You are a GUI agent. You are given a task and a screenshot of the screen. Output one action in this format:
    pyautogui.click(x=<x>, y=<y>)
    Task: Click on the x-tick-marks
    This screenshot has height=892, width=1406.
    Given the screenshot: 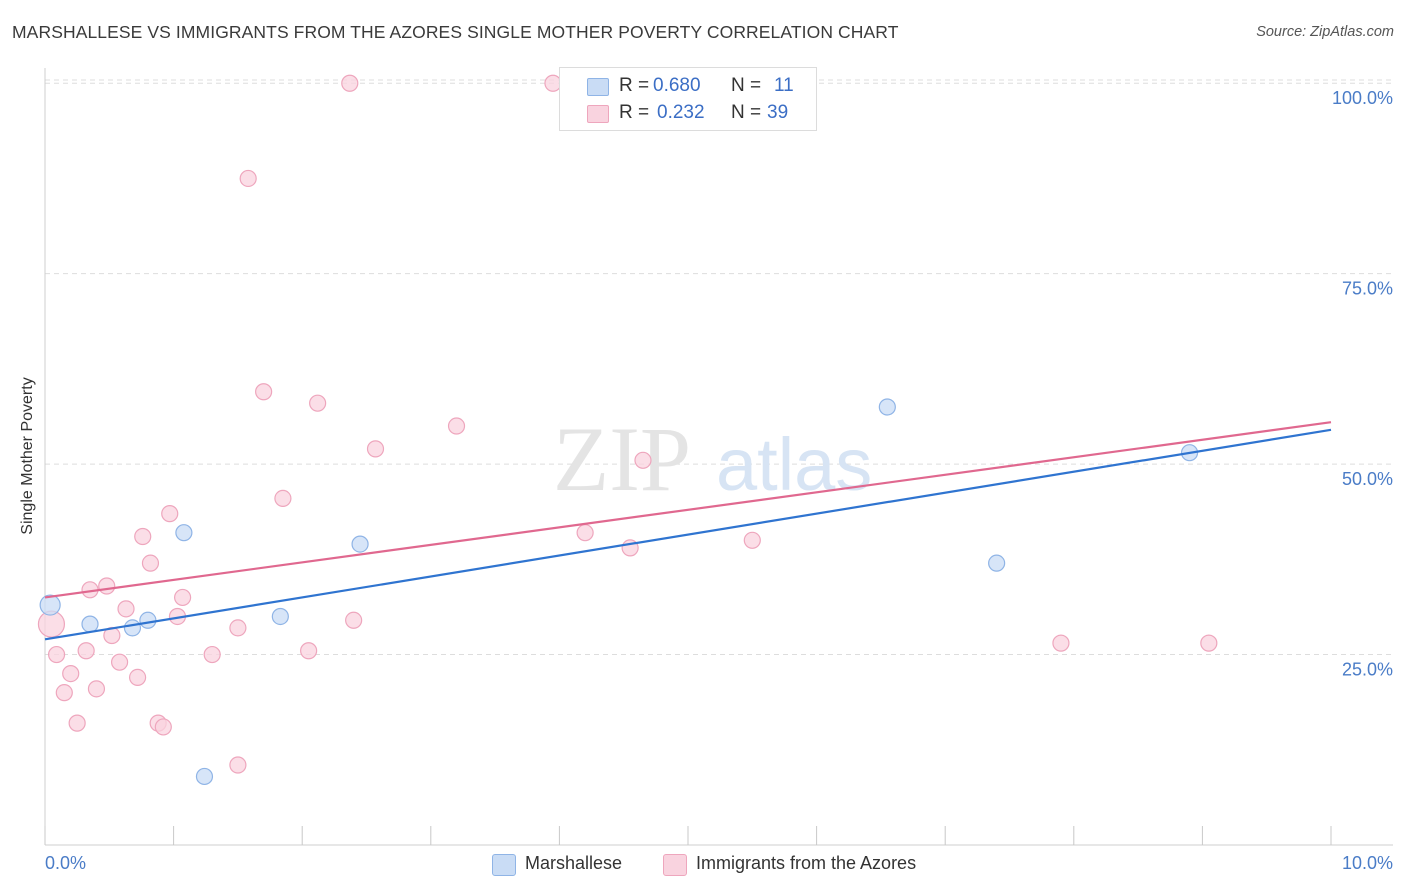 What is the action you would take?
    pyautogui.click(x=688, y=835)
    